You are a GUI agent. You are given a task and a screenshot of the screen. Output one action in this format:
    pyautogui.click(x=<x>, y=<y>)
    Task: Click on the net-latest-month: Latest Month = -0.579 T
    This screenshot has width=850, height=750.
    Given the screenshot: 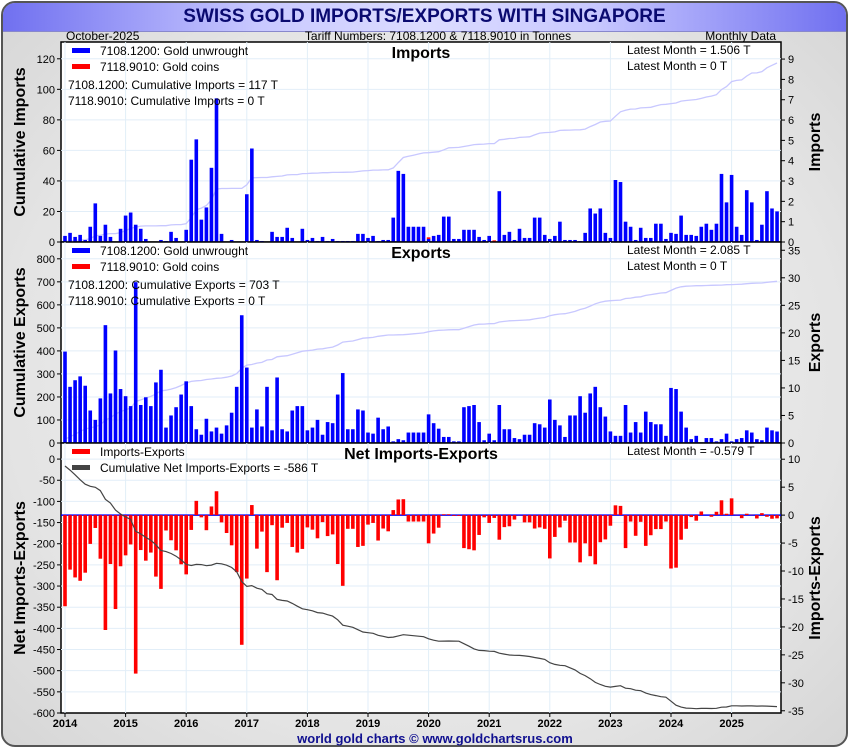 What is the action you would take?
    pyautogui.click(x=691, y=451)
    